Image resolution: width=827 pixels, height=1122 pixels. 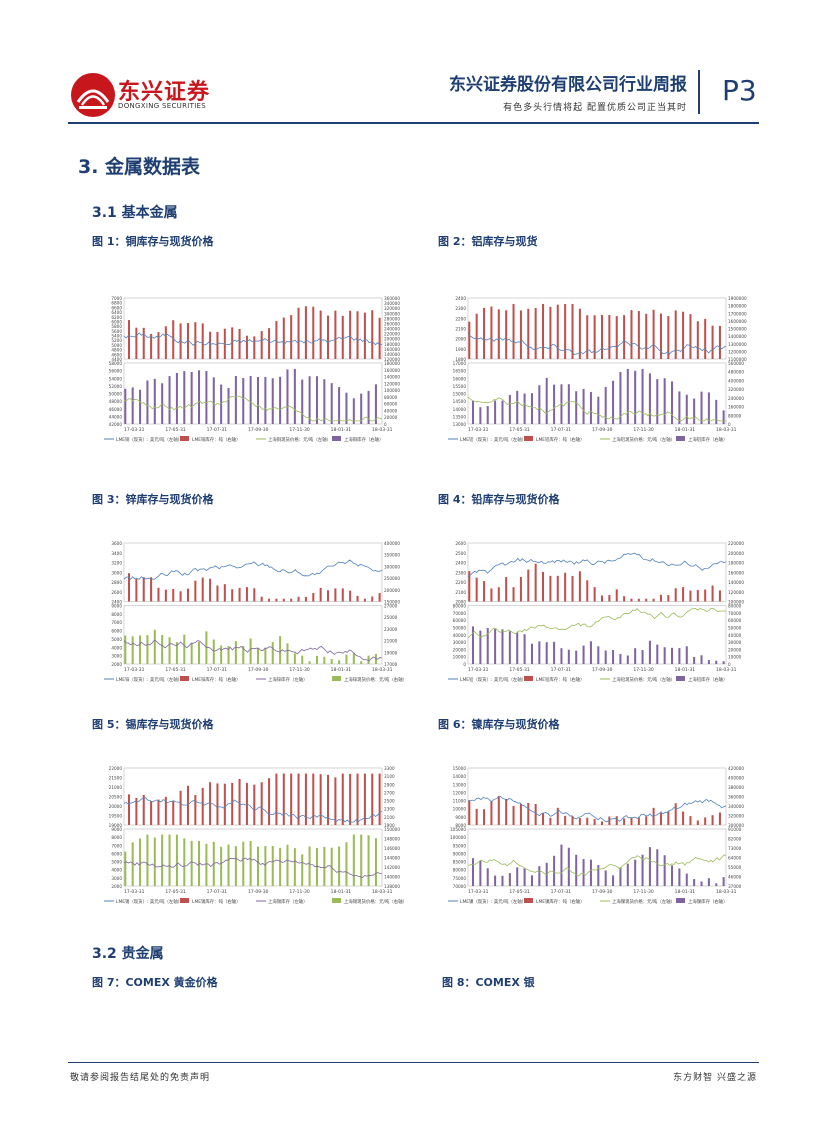 I want to click on y-left-tick: 2600, so click(x=460, y=543).